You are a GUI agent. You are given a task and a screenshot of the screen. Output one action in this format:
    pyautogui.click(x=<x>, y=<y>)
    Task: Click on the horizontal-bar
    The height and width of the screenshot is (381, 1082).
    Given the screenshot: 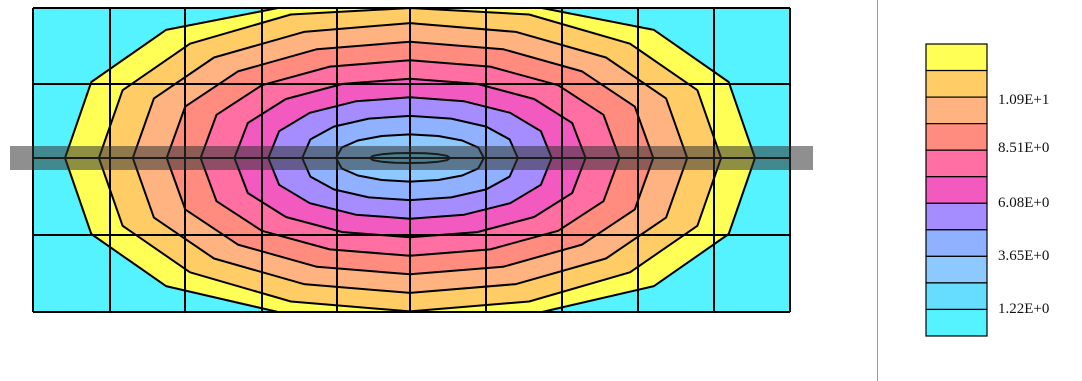 What is the action you would take?
    pyautogui.click(x=411, y=158)
    